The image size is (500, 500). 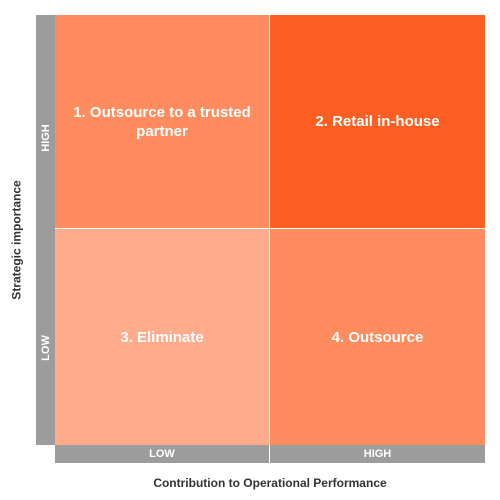 I want to click on y-axis-title-text: Strategic importance, so click(x=17, y=240).